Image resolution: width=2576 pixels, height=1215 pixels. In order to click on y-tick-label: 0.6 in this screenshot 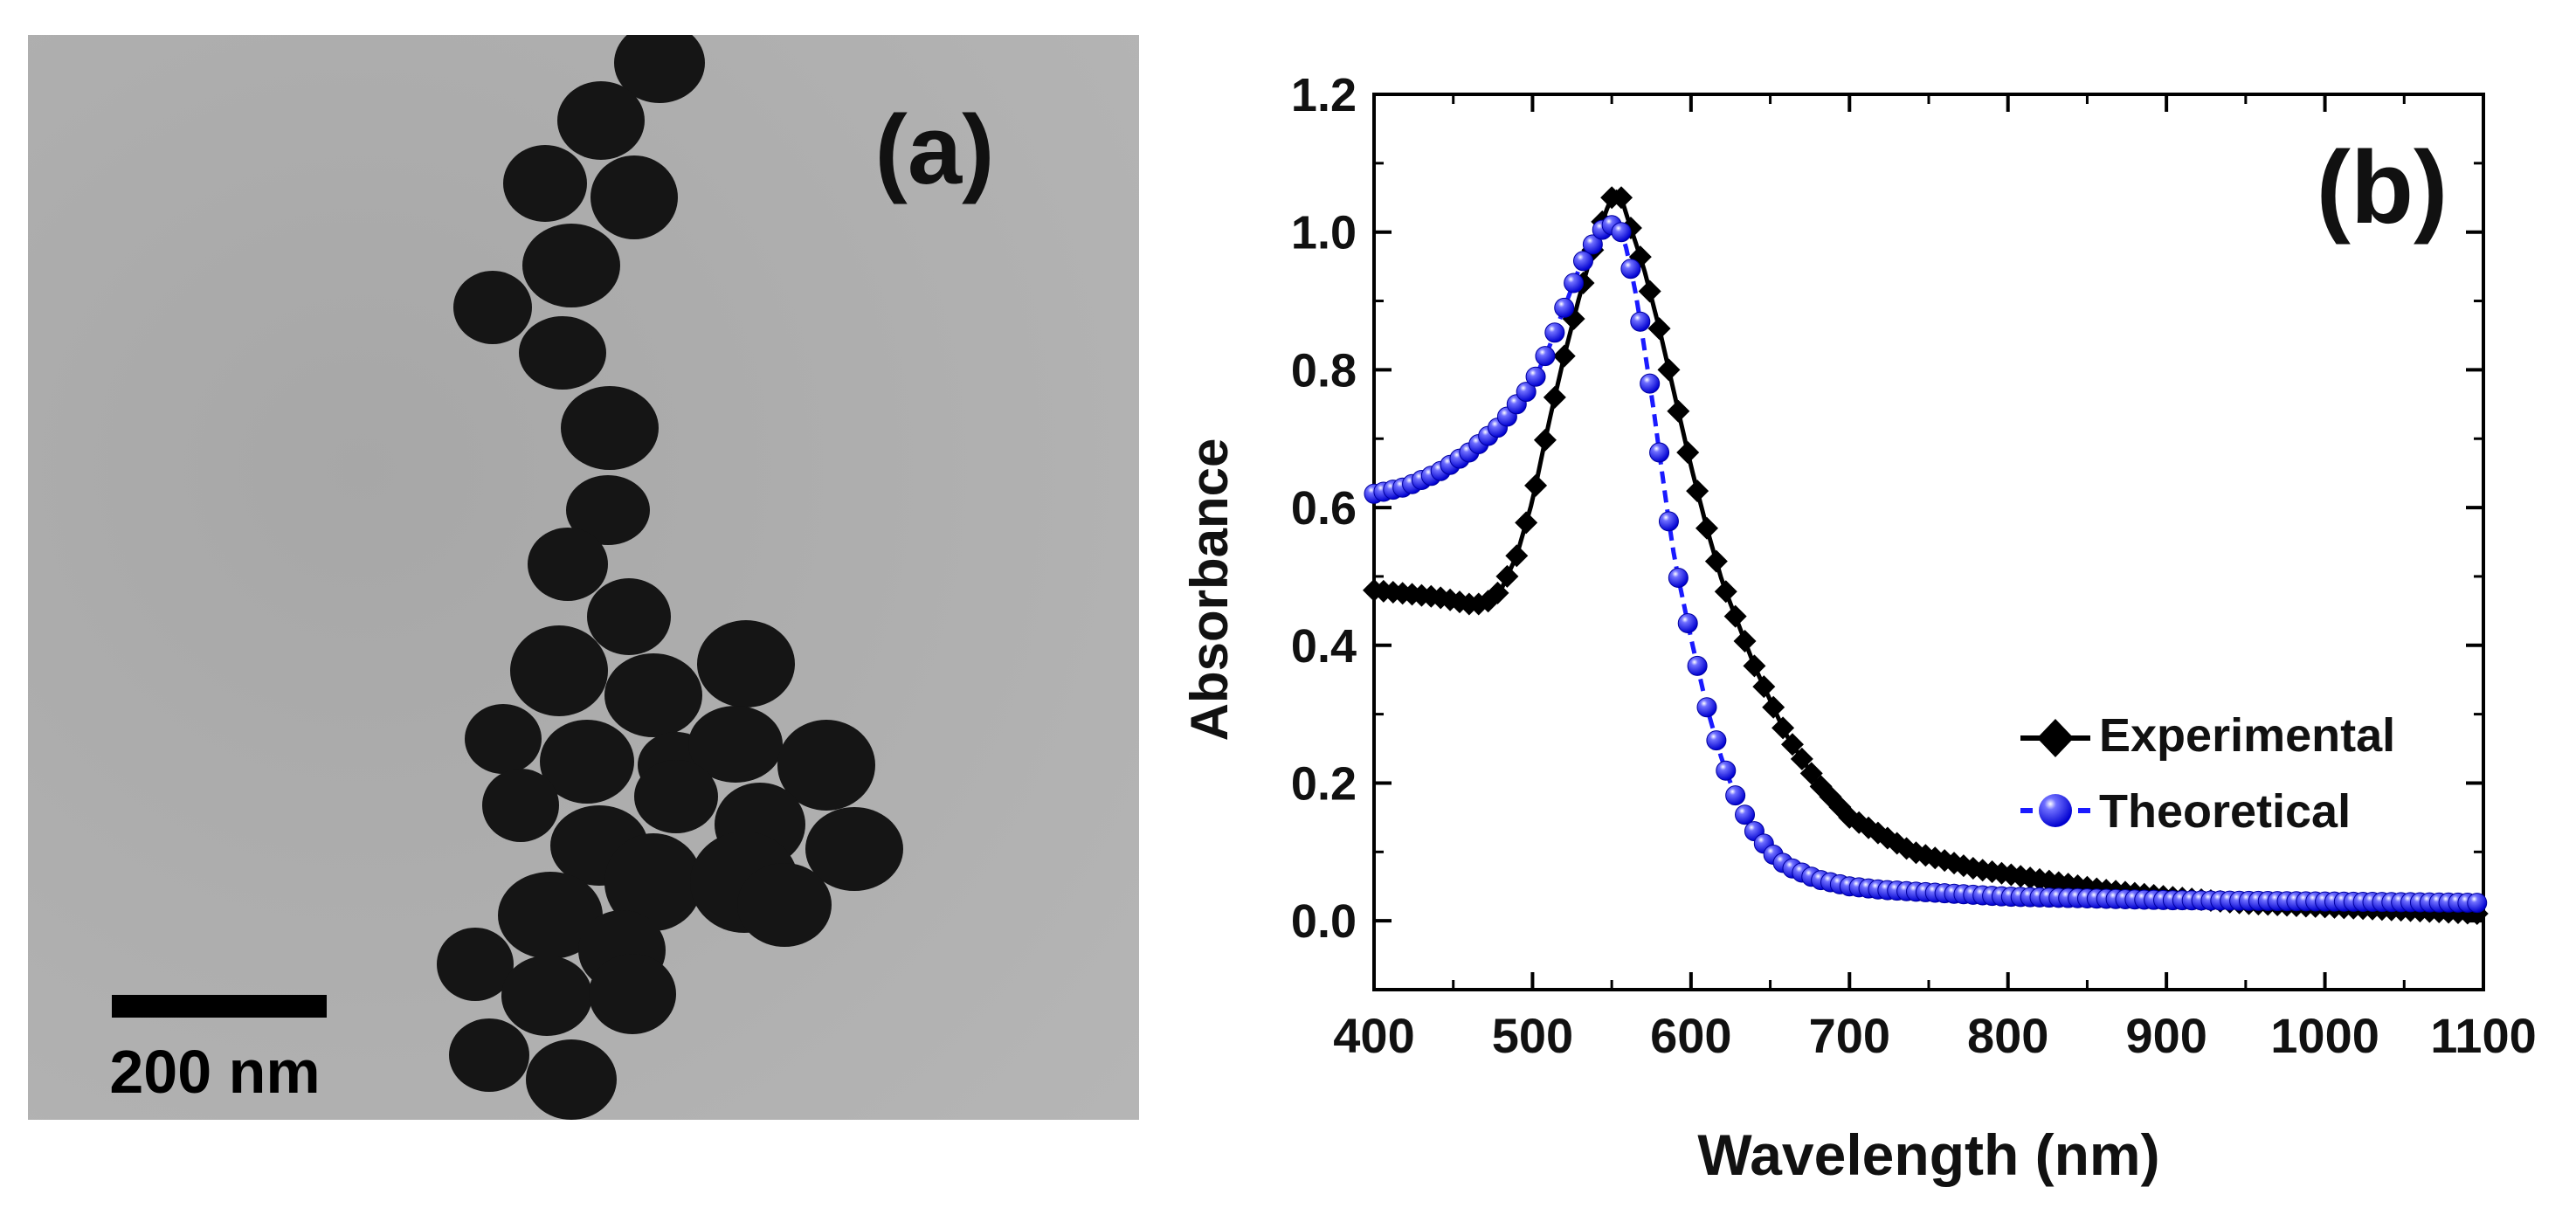, I will do `click(1324, 508)`.